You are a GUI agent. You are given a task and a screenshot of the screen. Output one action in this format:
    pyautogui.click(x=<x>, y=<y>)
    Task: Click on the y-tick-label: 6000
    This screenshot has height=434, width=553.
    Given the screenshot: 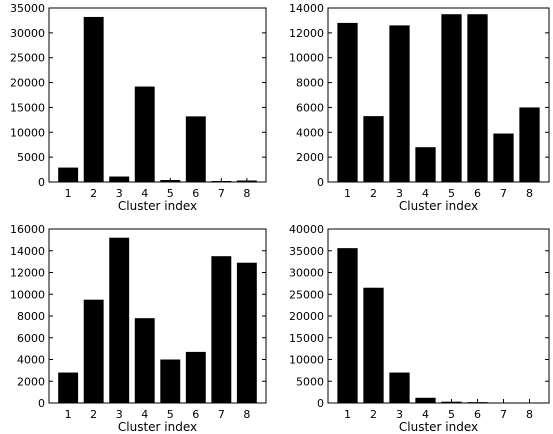 What is the action you would take?
    pyautogui.click(x=310, y=107)
    